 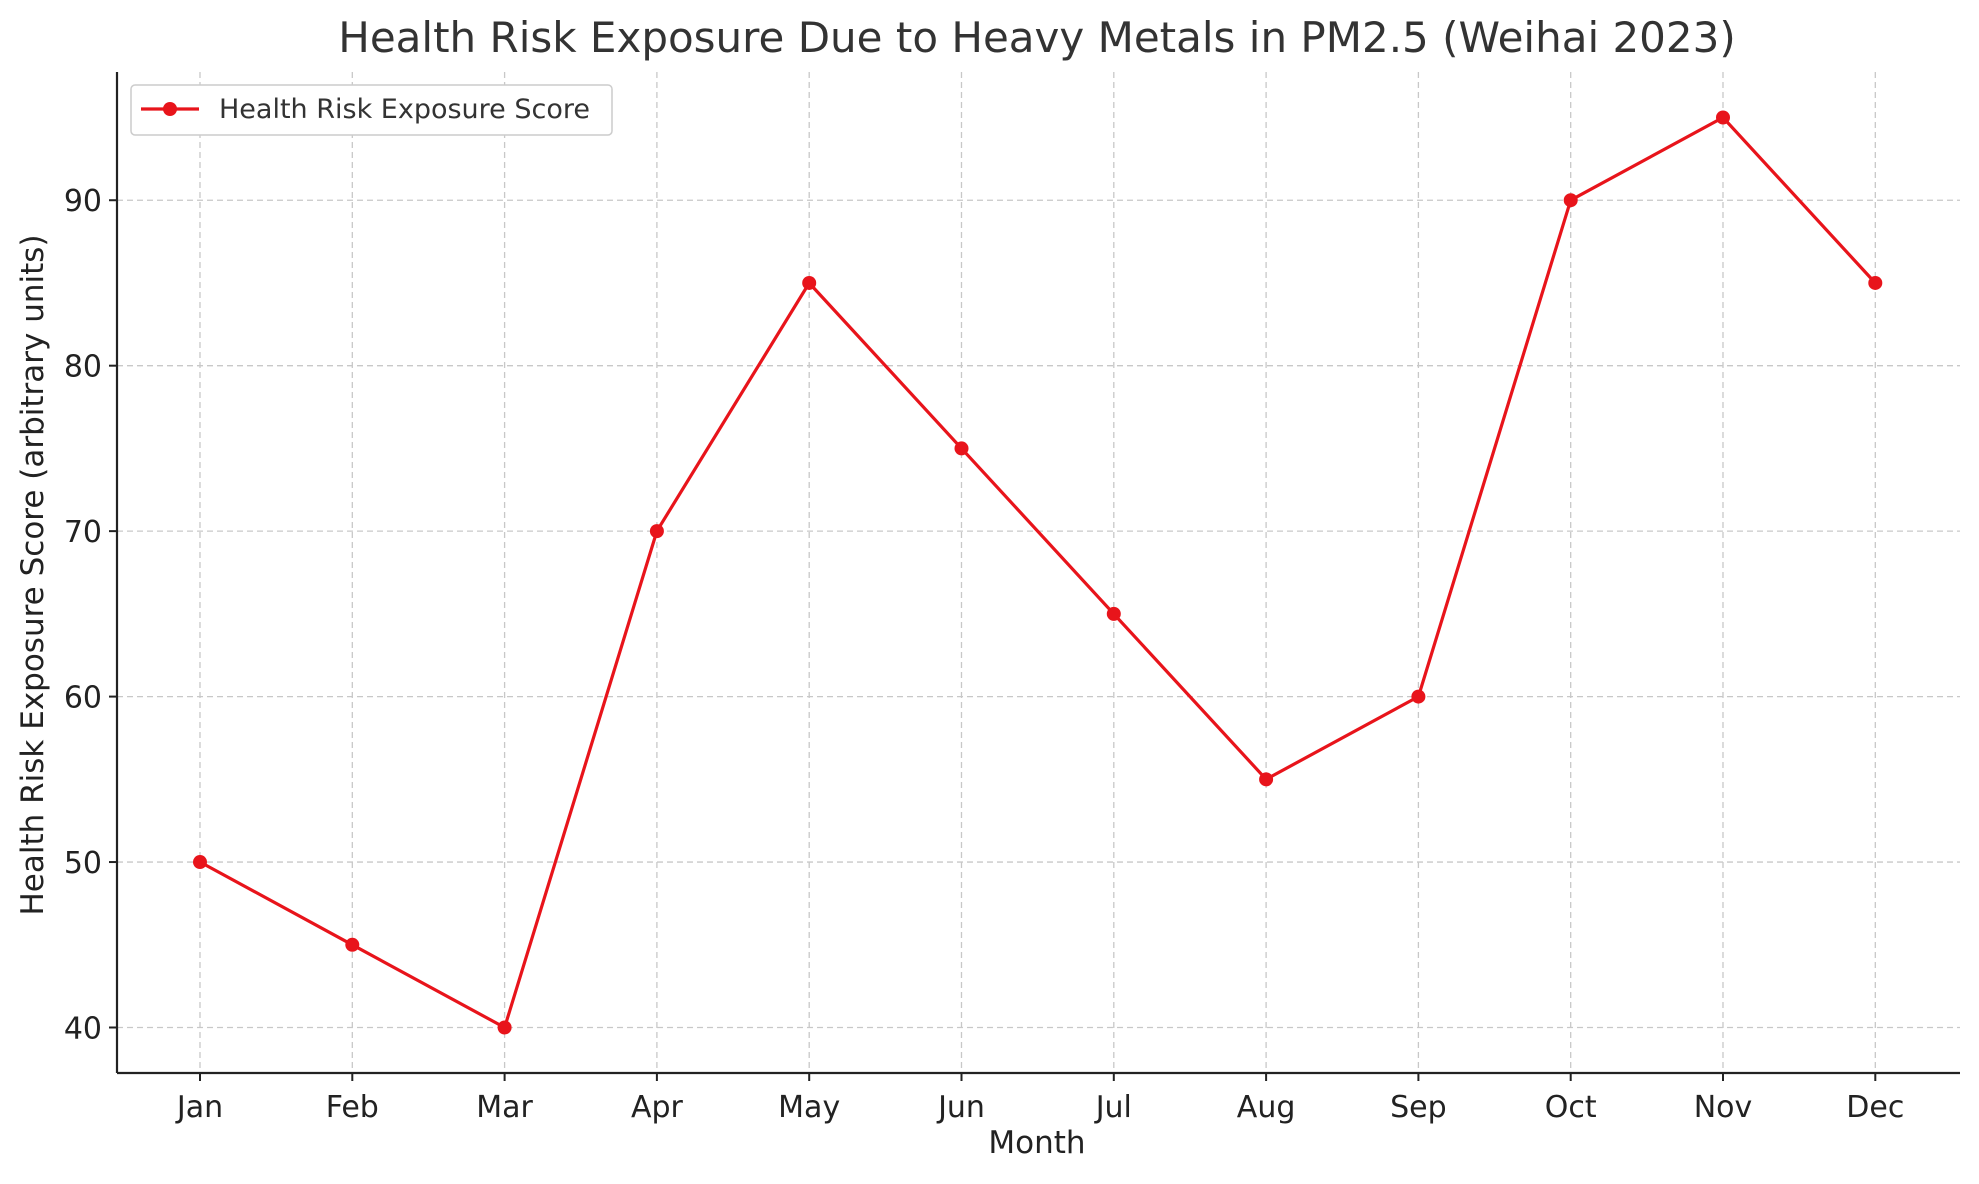 What do you see at coordinates (1036, 1143) in the screenshot?
I see `x-axis-label: Month` at bounding box center [1036, 1143].